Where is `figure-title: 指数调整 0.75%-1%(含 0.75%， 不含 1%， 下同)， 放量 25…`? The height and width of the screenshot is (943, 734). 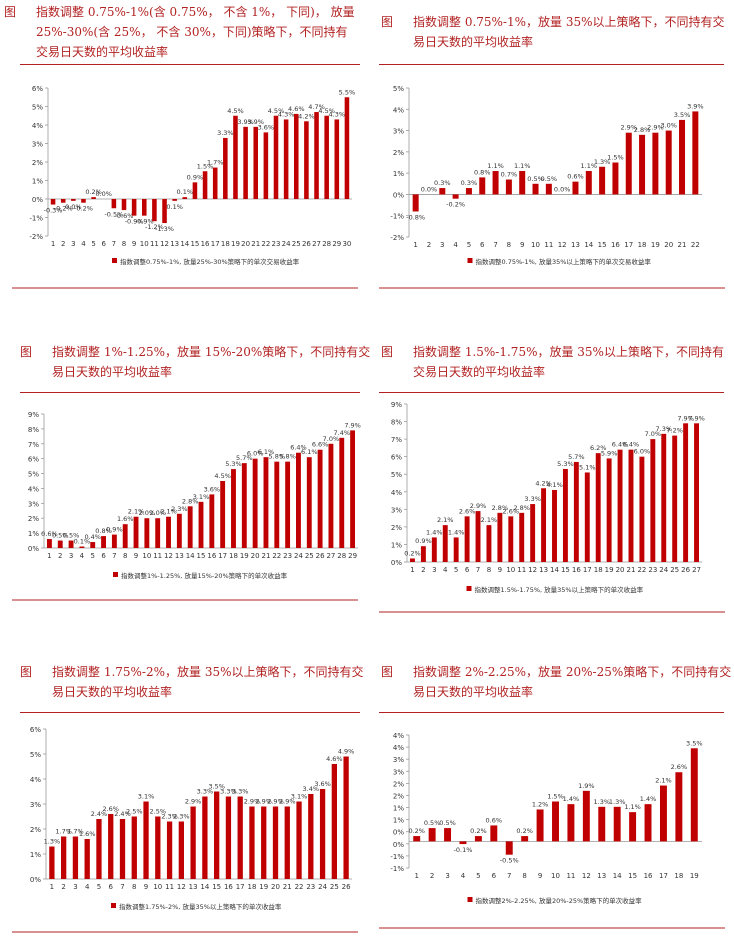
figure-title: 指数调整 0.75%-1%(含 0.75%， 不含 1%， 下同)， 放量 25… is located at coordinates (195, 32).